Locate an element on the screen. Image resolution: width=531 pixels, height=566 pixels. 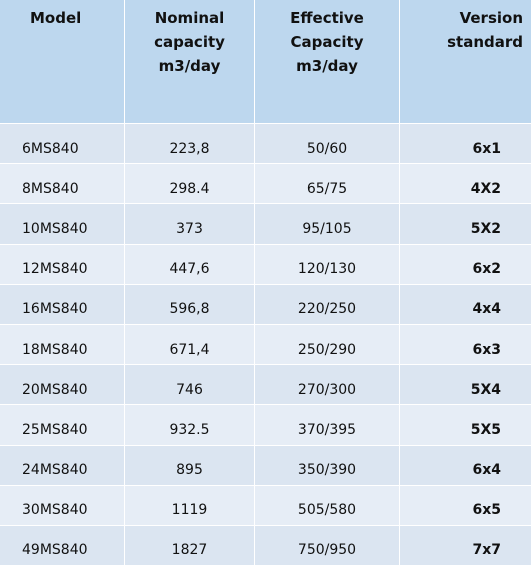
header-cell: Version standard is located at coordinates (465, 62).